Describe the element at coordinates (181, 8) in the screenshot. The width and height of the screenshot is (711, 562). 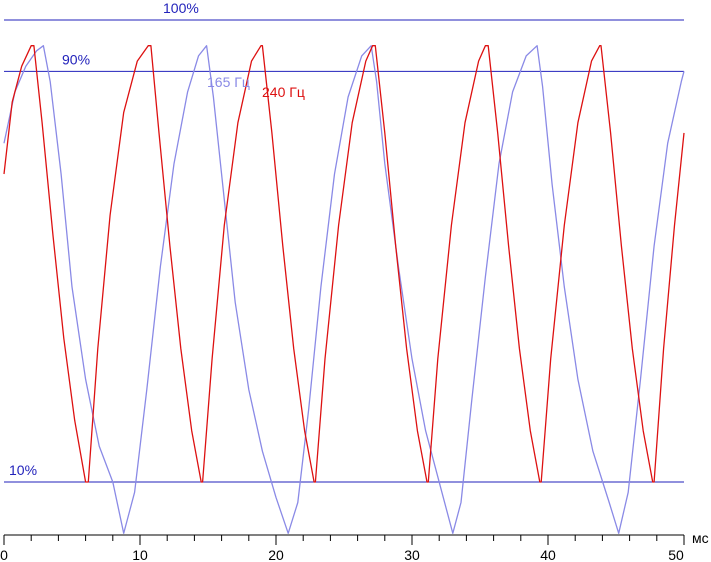
I see `reference-label-100pct: 100%` at that location.